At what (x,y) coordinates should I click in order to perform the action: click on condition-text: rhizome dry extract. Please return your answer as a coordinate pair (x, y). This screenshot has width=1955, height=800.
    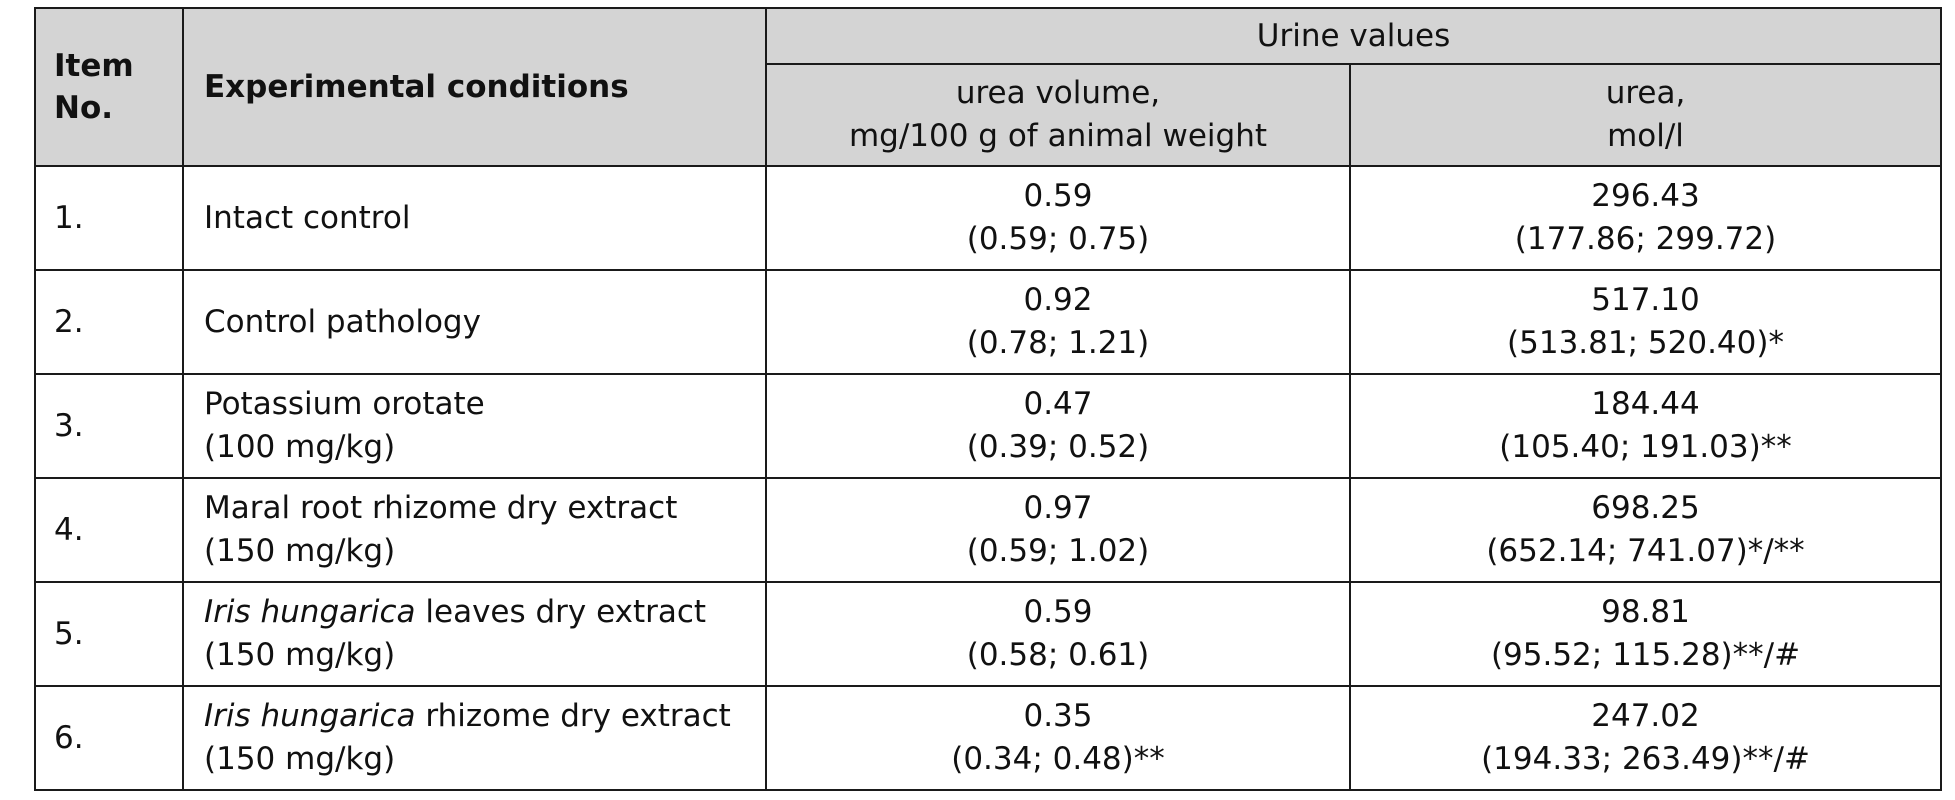
    Looking at the image, I should click on (573, 716).